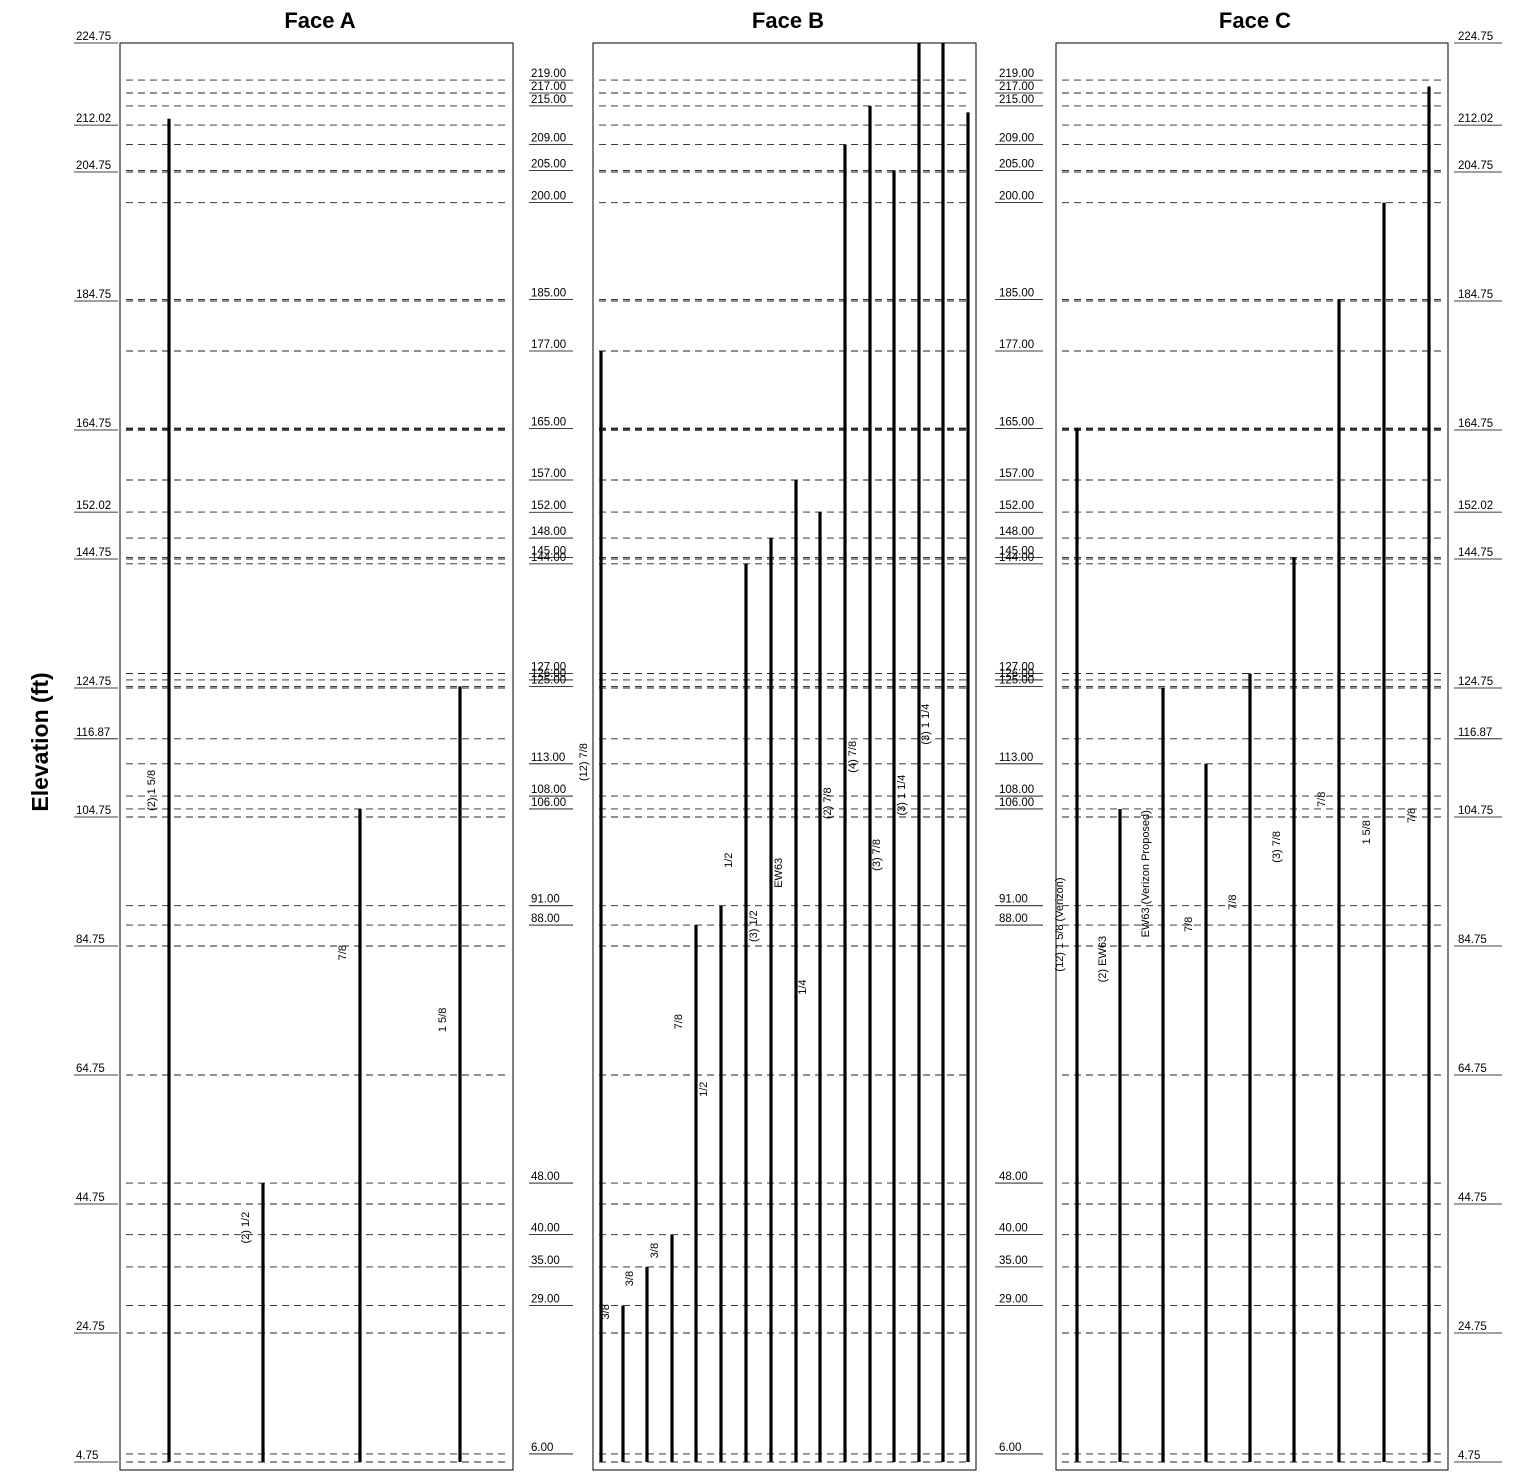 This screenshot has height=1476, width=1520. I want to click on feedline-label: (12) 1 5/8 (Verizon), so click(1060, 924).